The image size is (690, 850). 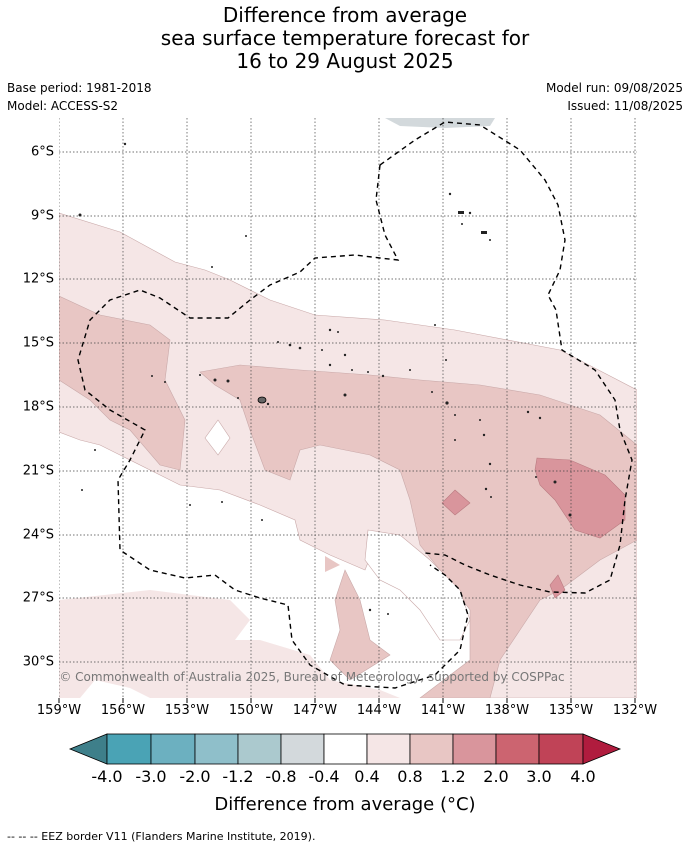 What do you see at coordinates (315, 710) in the screenshot?
I see `lon-label: 147°W` at bounding box center [315, 710].